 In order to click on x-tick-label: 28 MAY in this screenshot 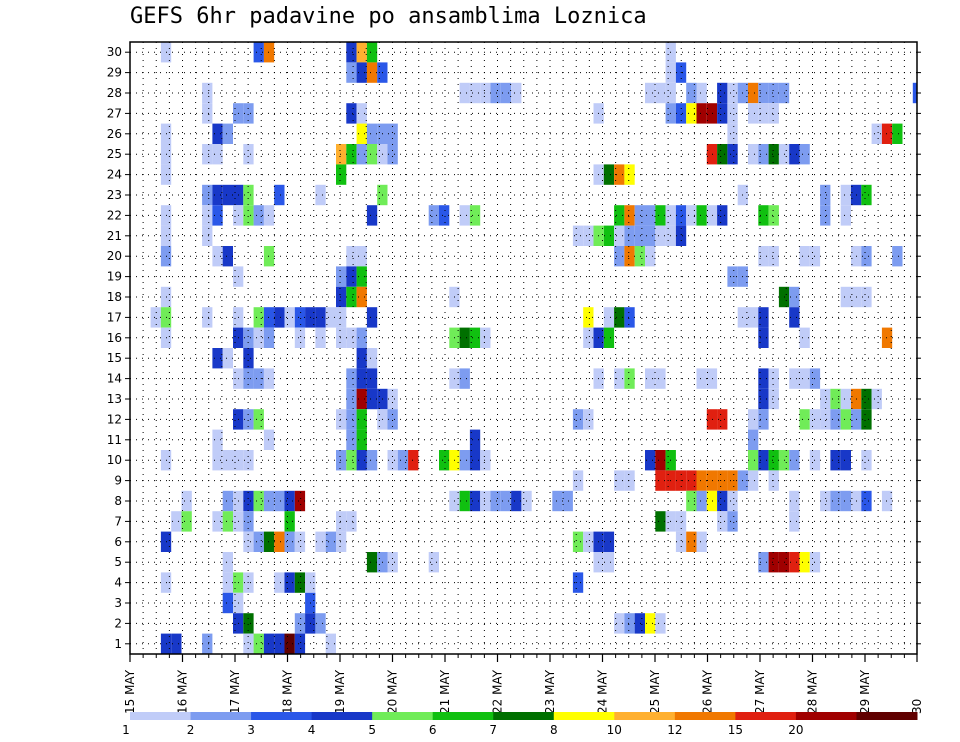, I will do `click(813, 691)`.